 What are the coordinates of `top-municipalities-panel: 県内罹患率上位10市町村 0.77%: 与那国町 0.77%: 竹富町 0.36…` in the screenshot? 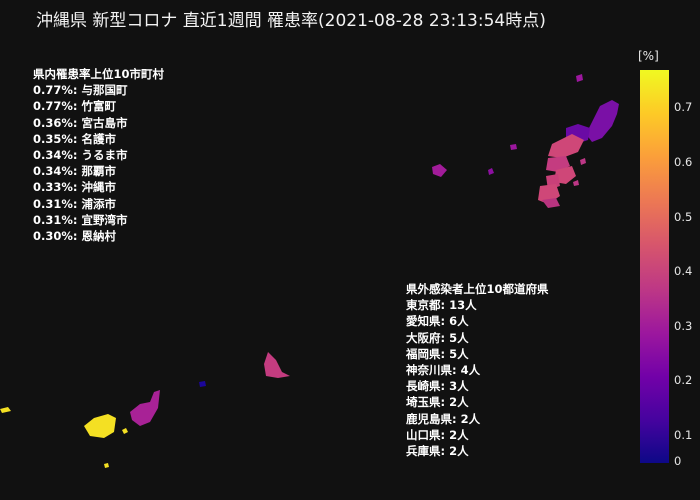 It's located at (98, 155).